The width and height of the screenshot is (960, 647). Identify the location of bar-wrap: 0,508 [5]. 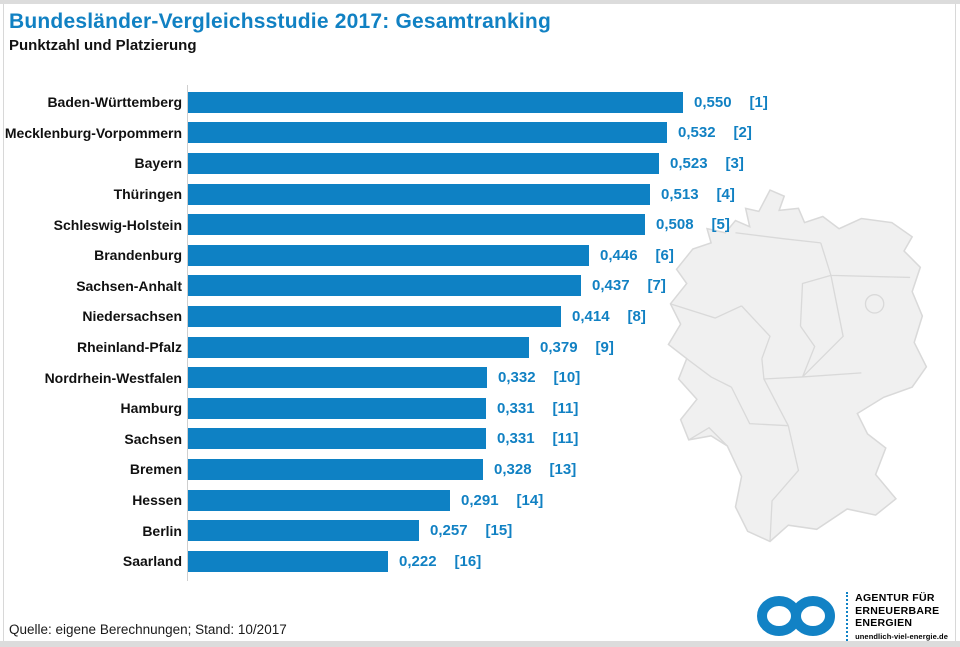
(459, 225).